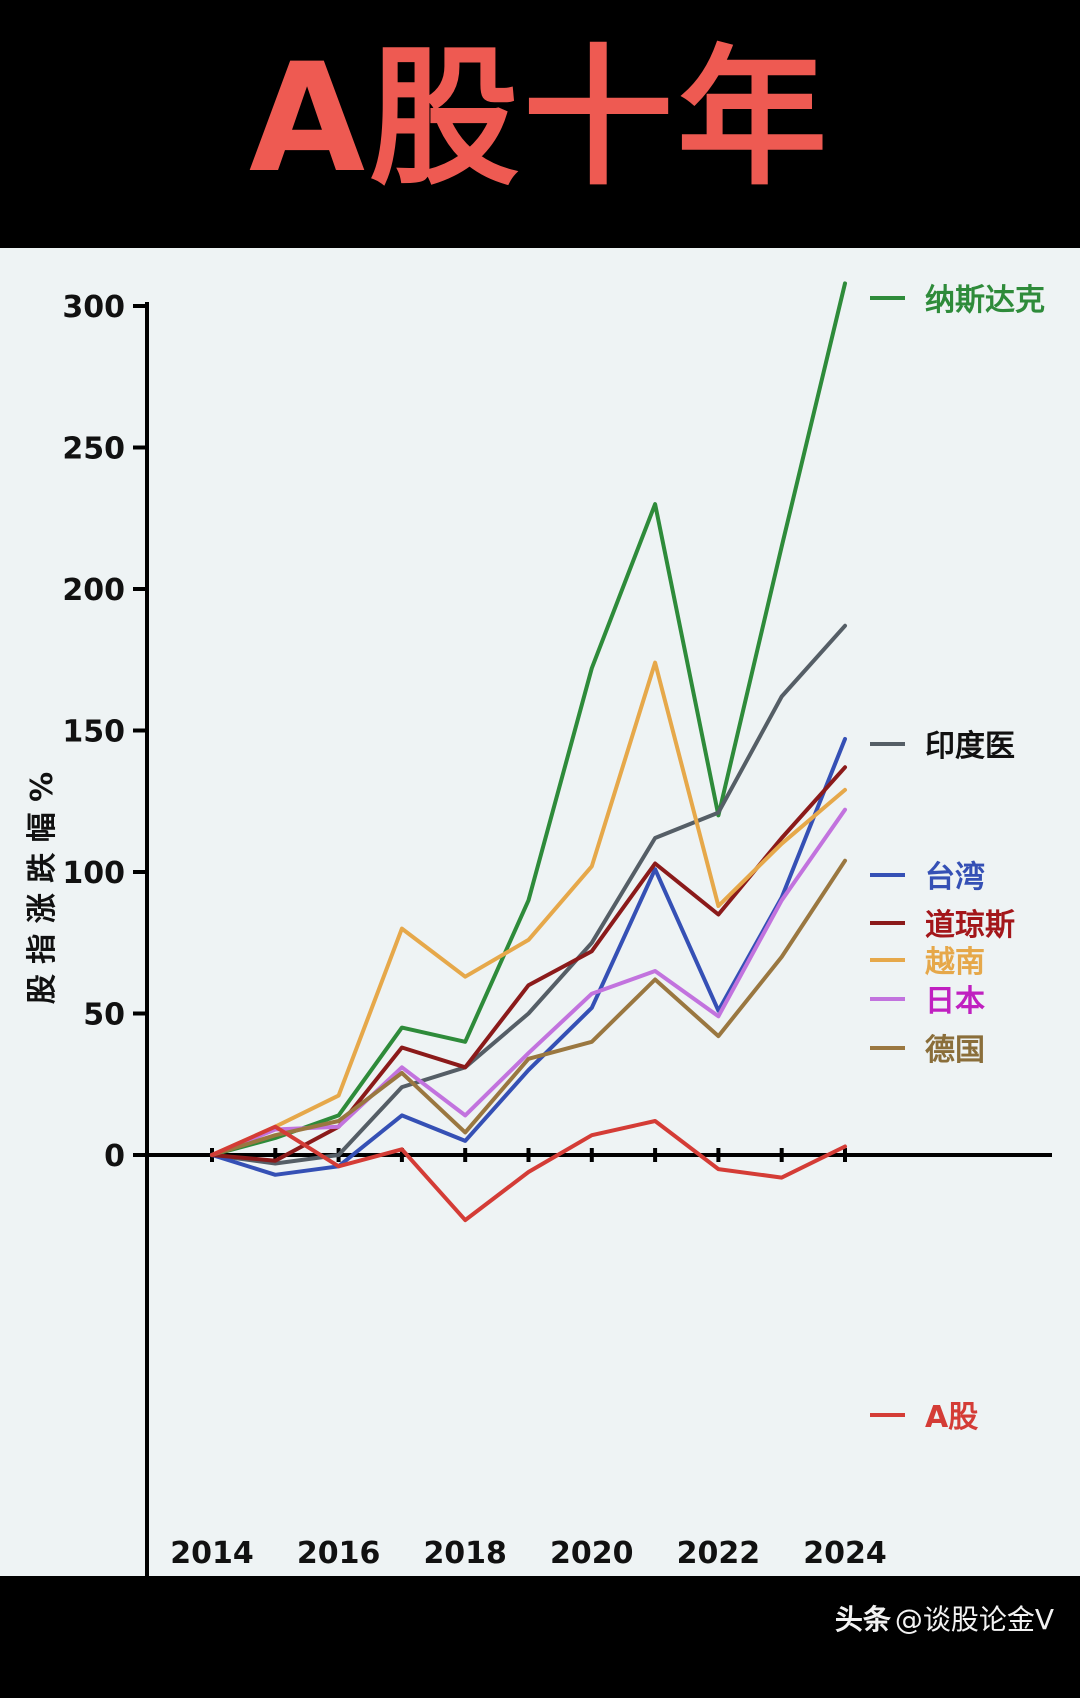 Image resolution: width=1080 pixels, height=1698 pixels. I want to click on y-tick-label: 300, so click(93, 307).